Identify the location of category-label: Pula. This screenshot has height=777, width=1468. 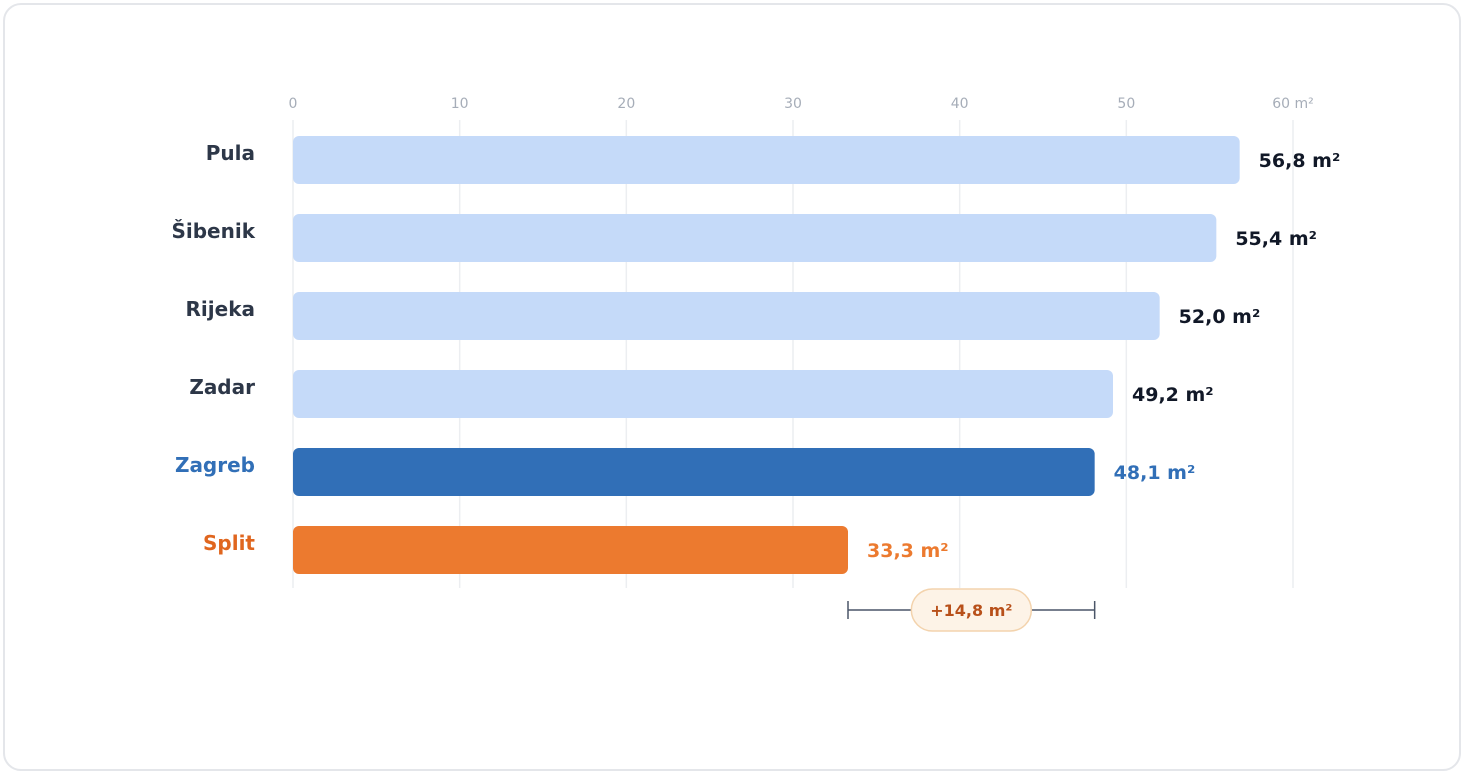
(230, 153).